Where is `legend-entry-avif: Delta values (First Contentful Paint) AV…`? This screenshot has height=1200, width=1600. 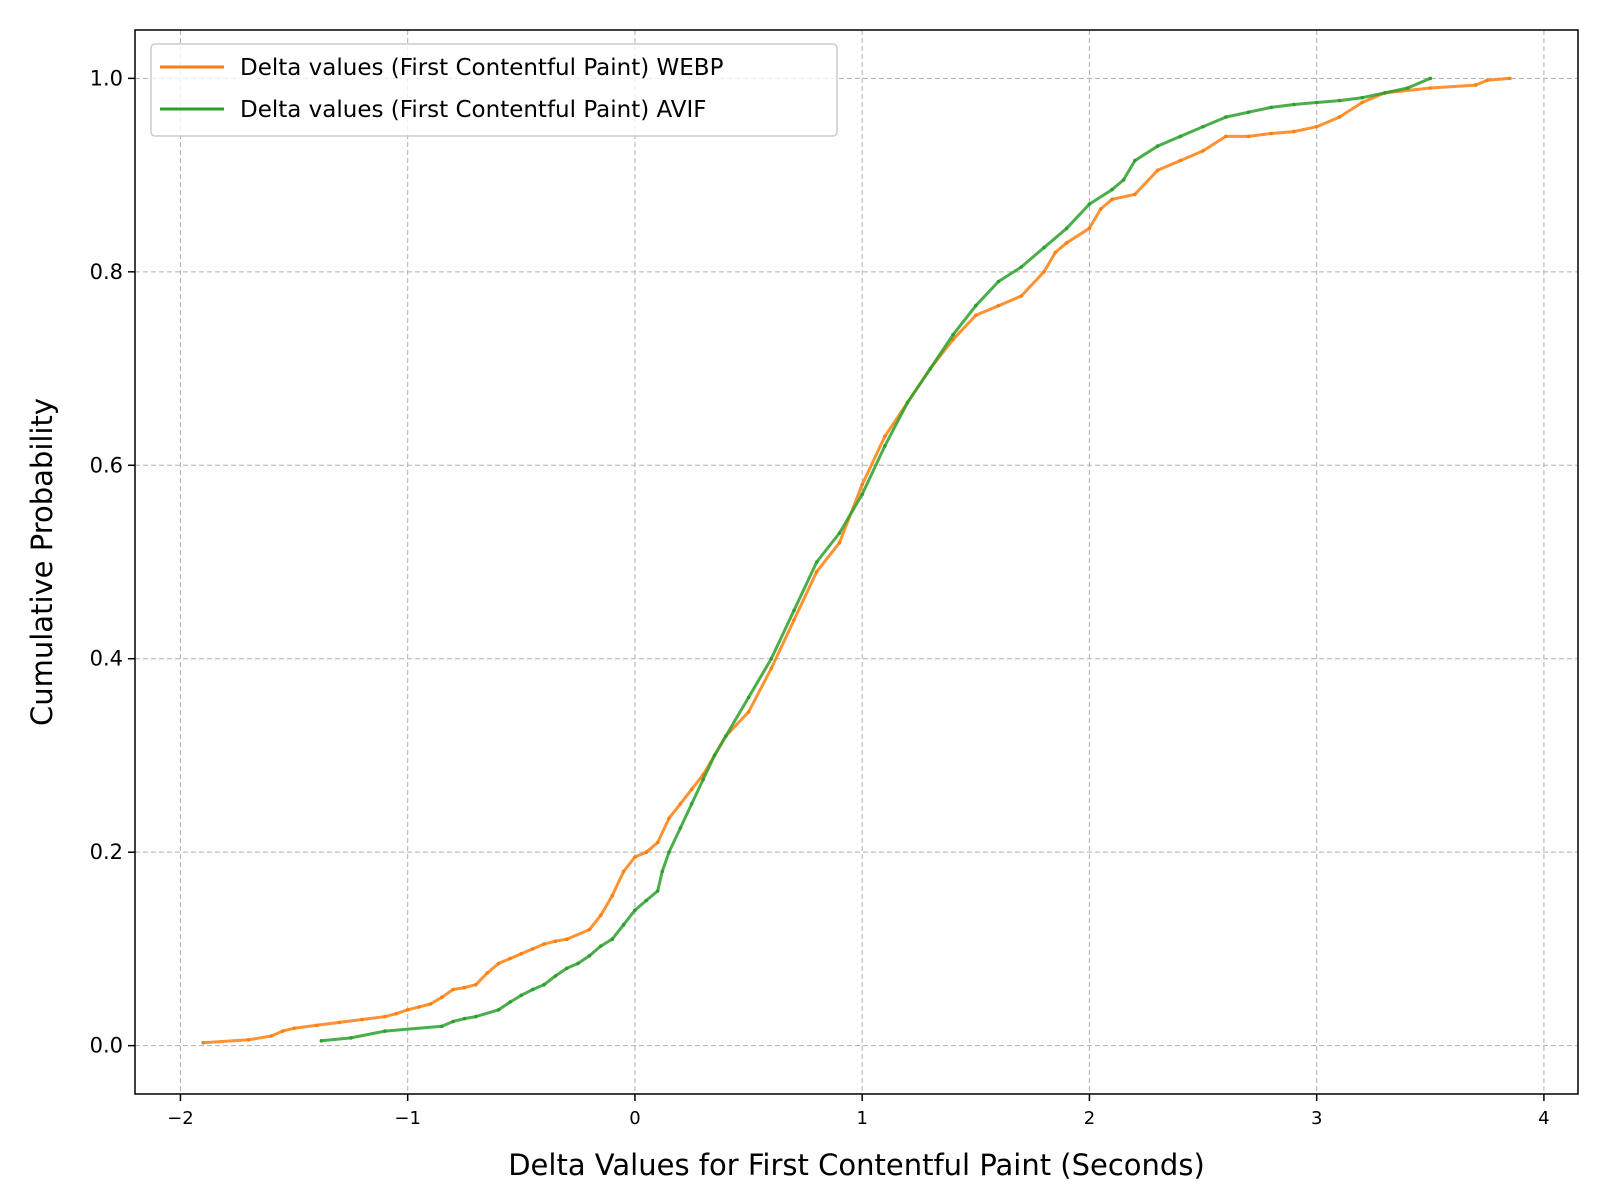
legend-entry-avif: Delta values (First Contentful Paint) AV… is located at coordinates (473, 110).